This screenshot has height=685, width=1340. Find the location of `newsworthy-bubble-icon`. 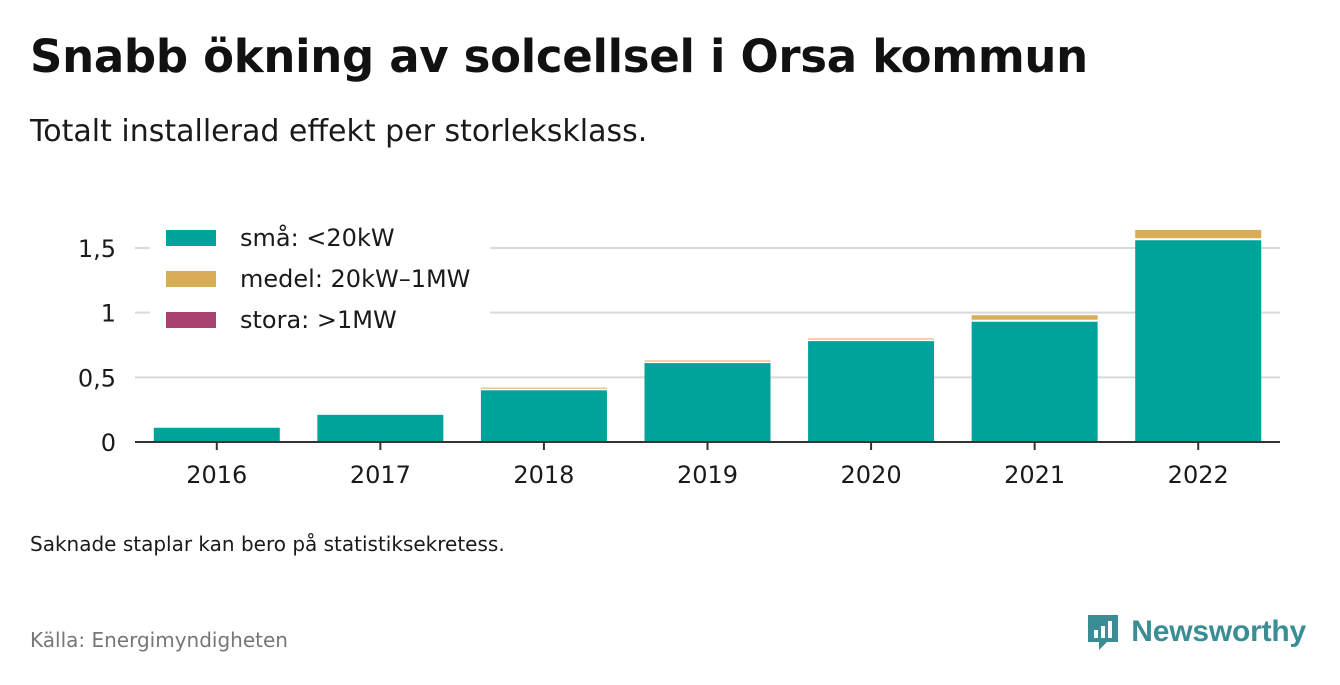

newsworthy-bubble-icon is located at coordinates (1103, 632).